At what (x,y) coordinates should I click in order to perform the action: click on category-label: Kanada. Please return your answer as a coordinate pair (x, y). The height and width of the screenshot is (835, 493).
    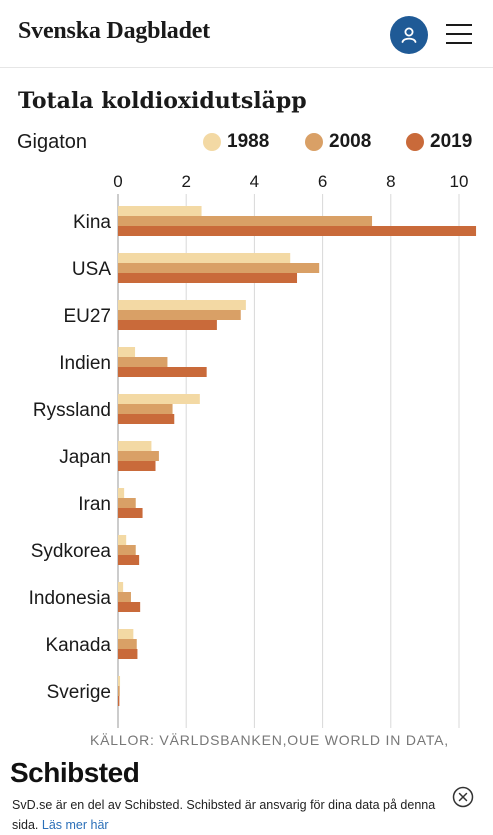
    Looking at the image, I should click on (78, 645).